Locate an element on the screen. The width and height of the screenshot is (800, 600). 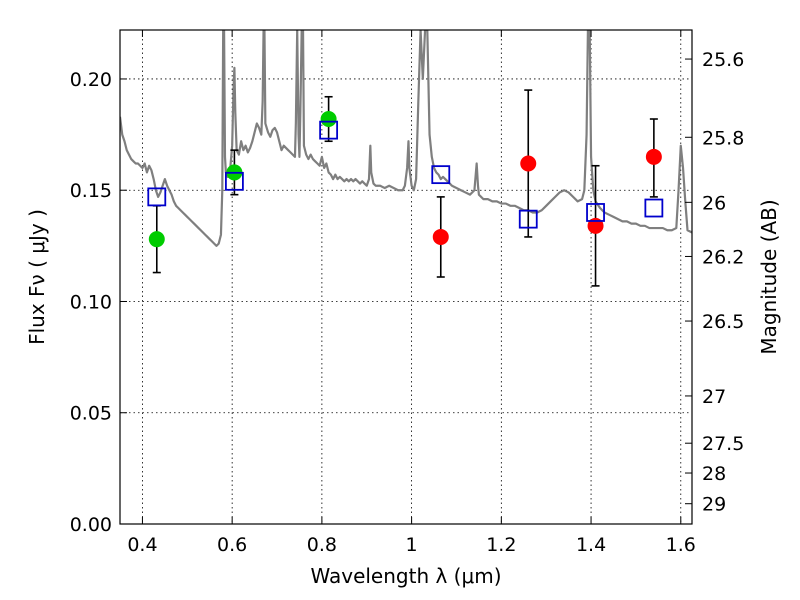
y-tick-label: 0.20 is located at coordinates (91, 80).